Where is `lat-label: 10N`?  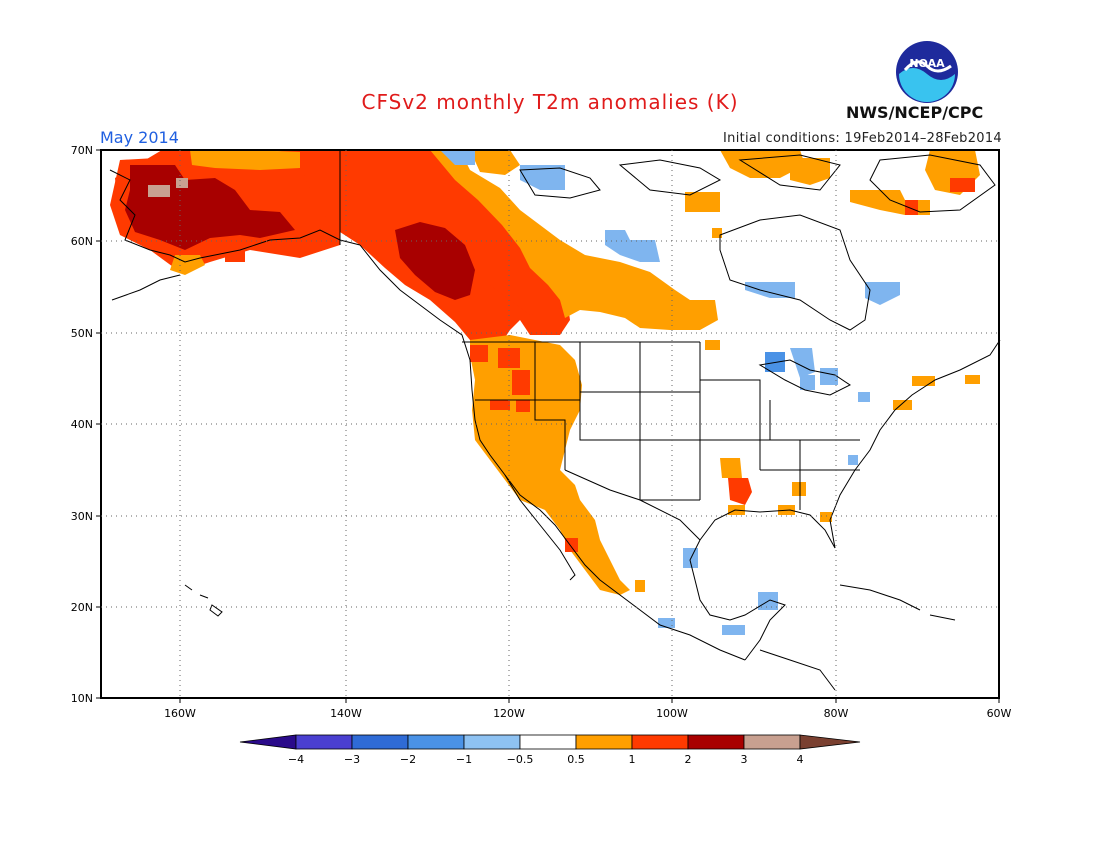 lat-label: 10N is located at coordinates (82, 698).